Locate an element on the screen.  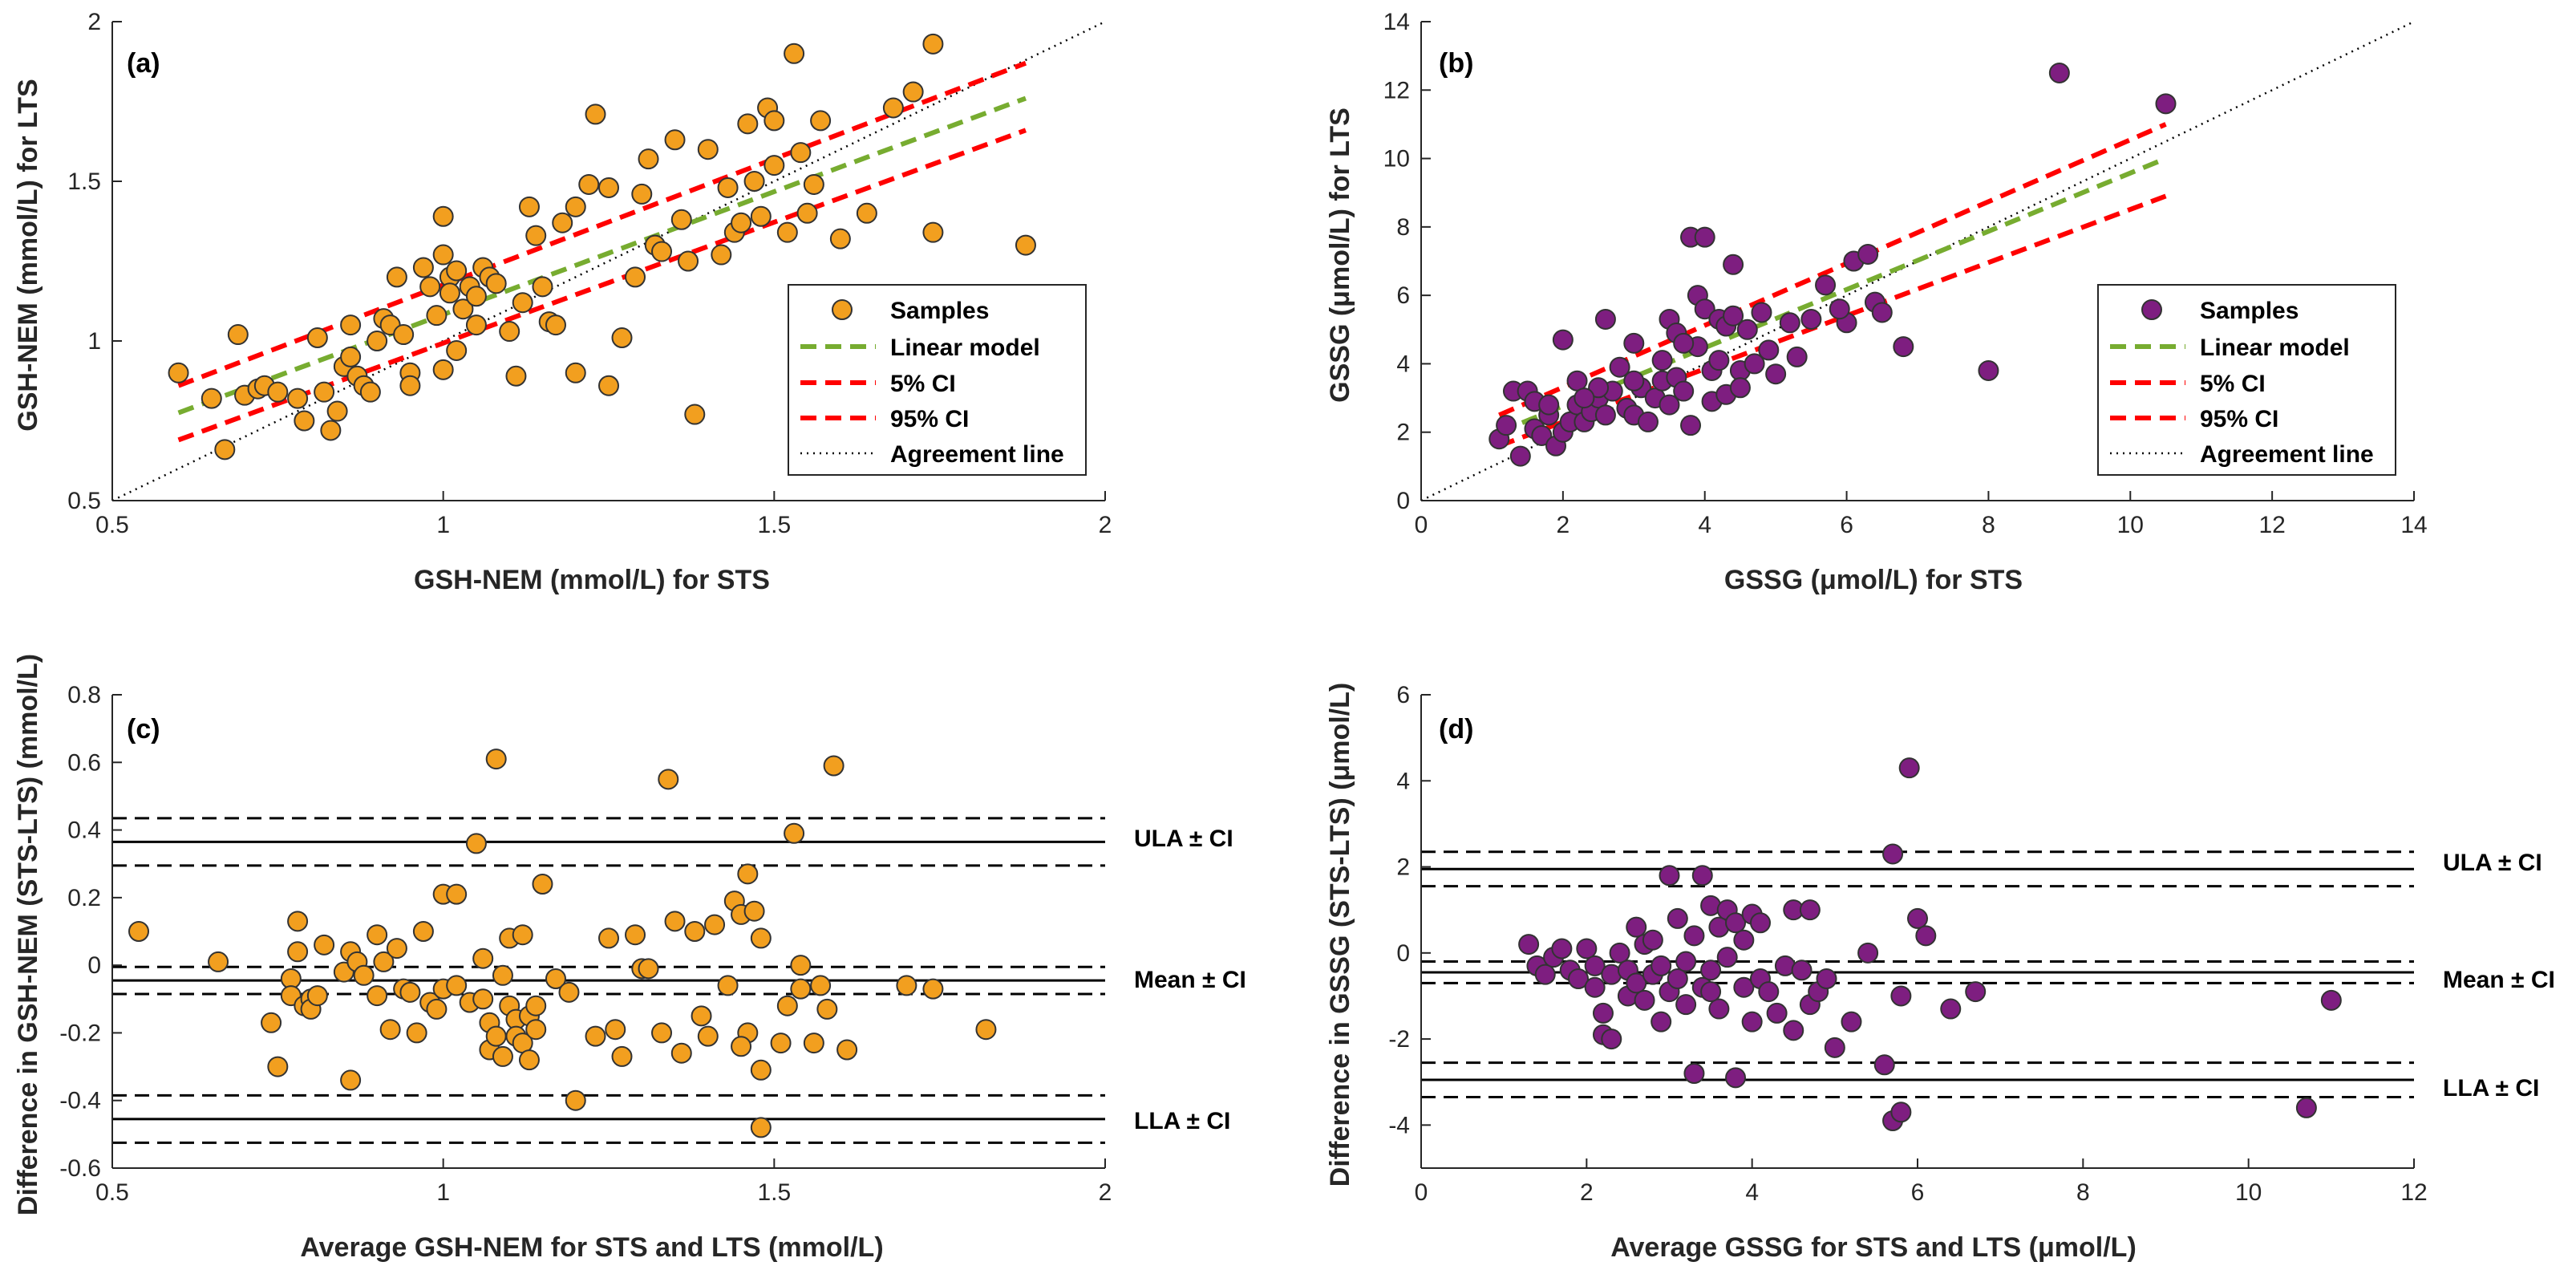
panel-b-y-tick-label: 6 is located at coordinates (1403, 295).